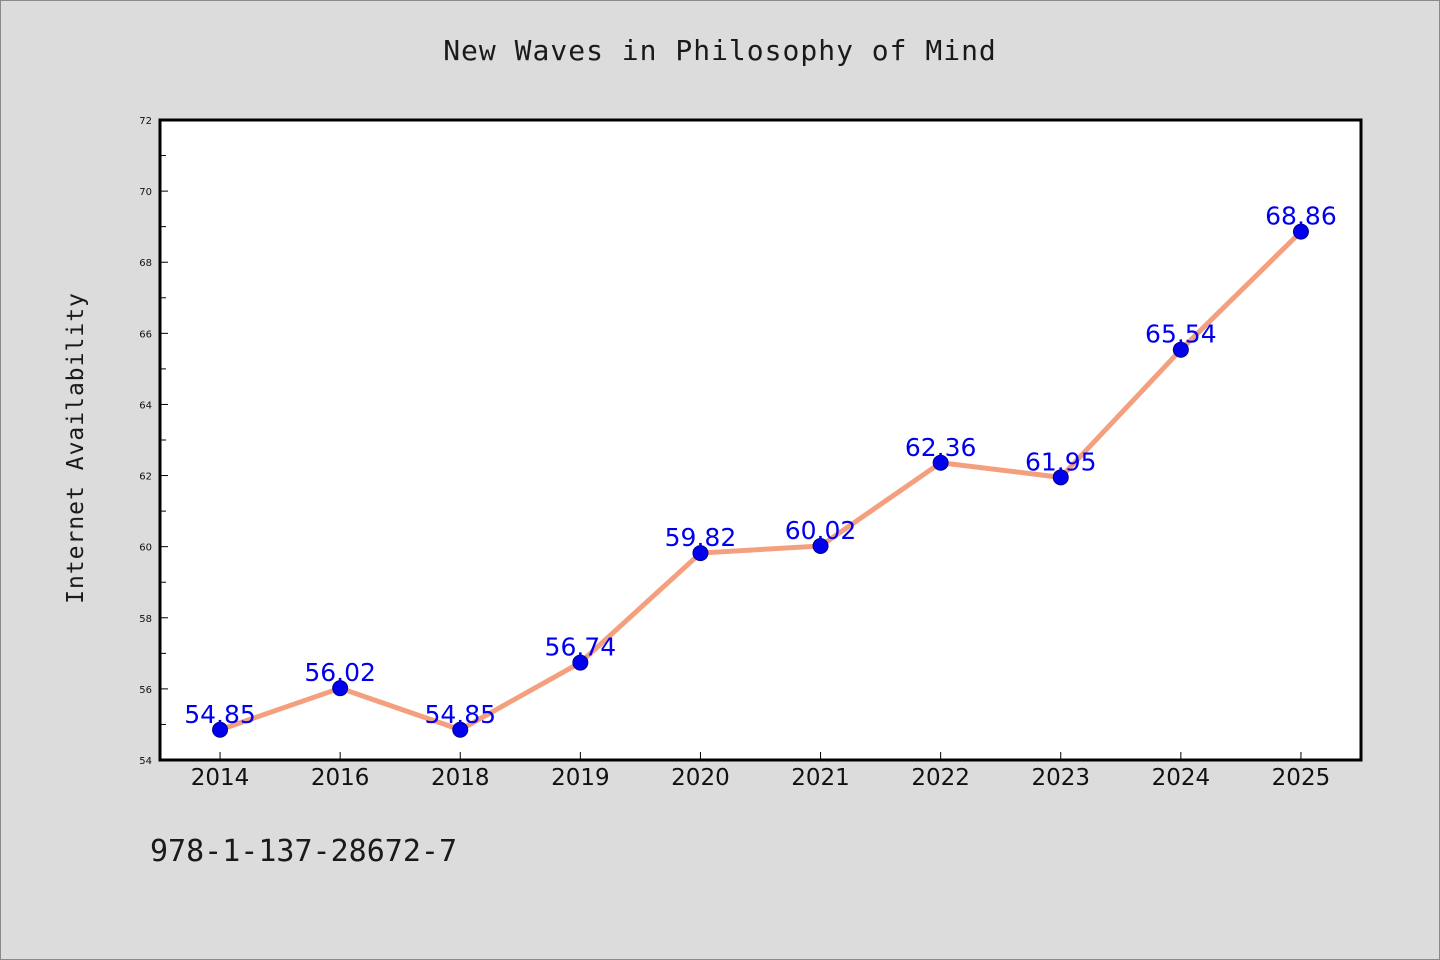 The height and width of the screenshot is (960, 1440). What do you see at coordinates (1181, 334) in the screenshot?
I see `data-label: 65.54` at bounding box center [1181, 334].